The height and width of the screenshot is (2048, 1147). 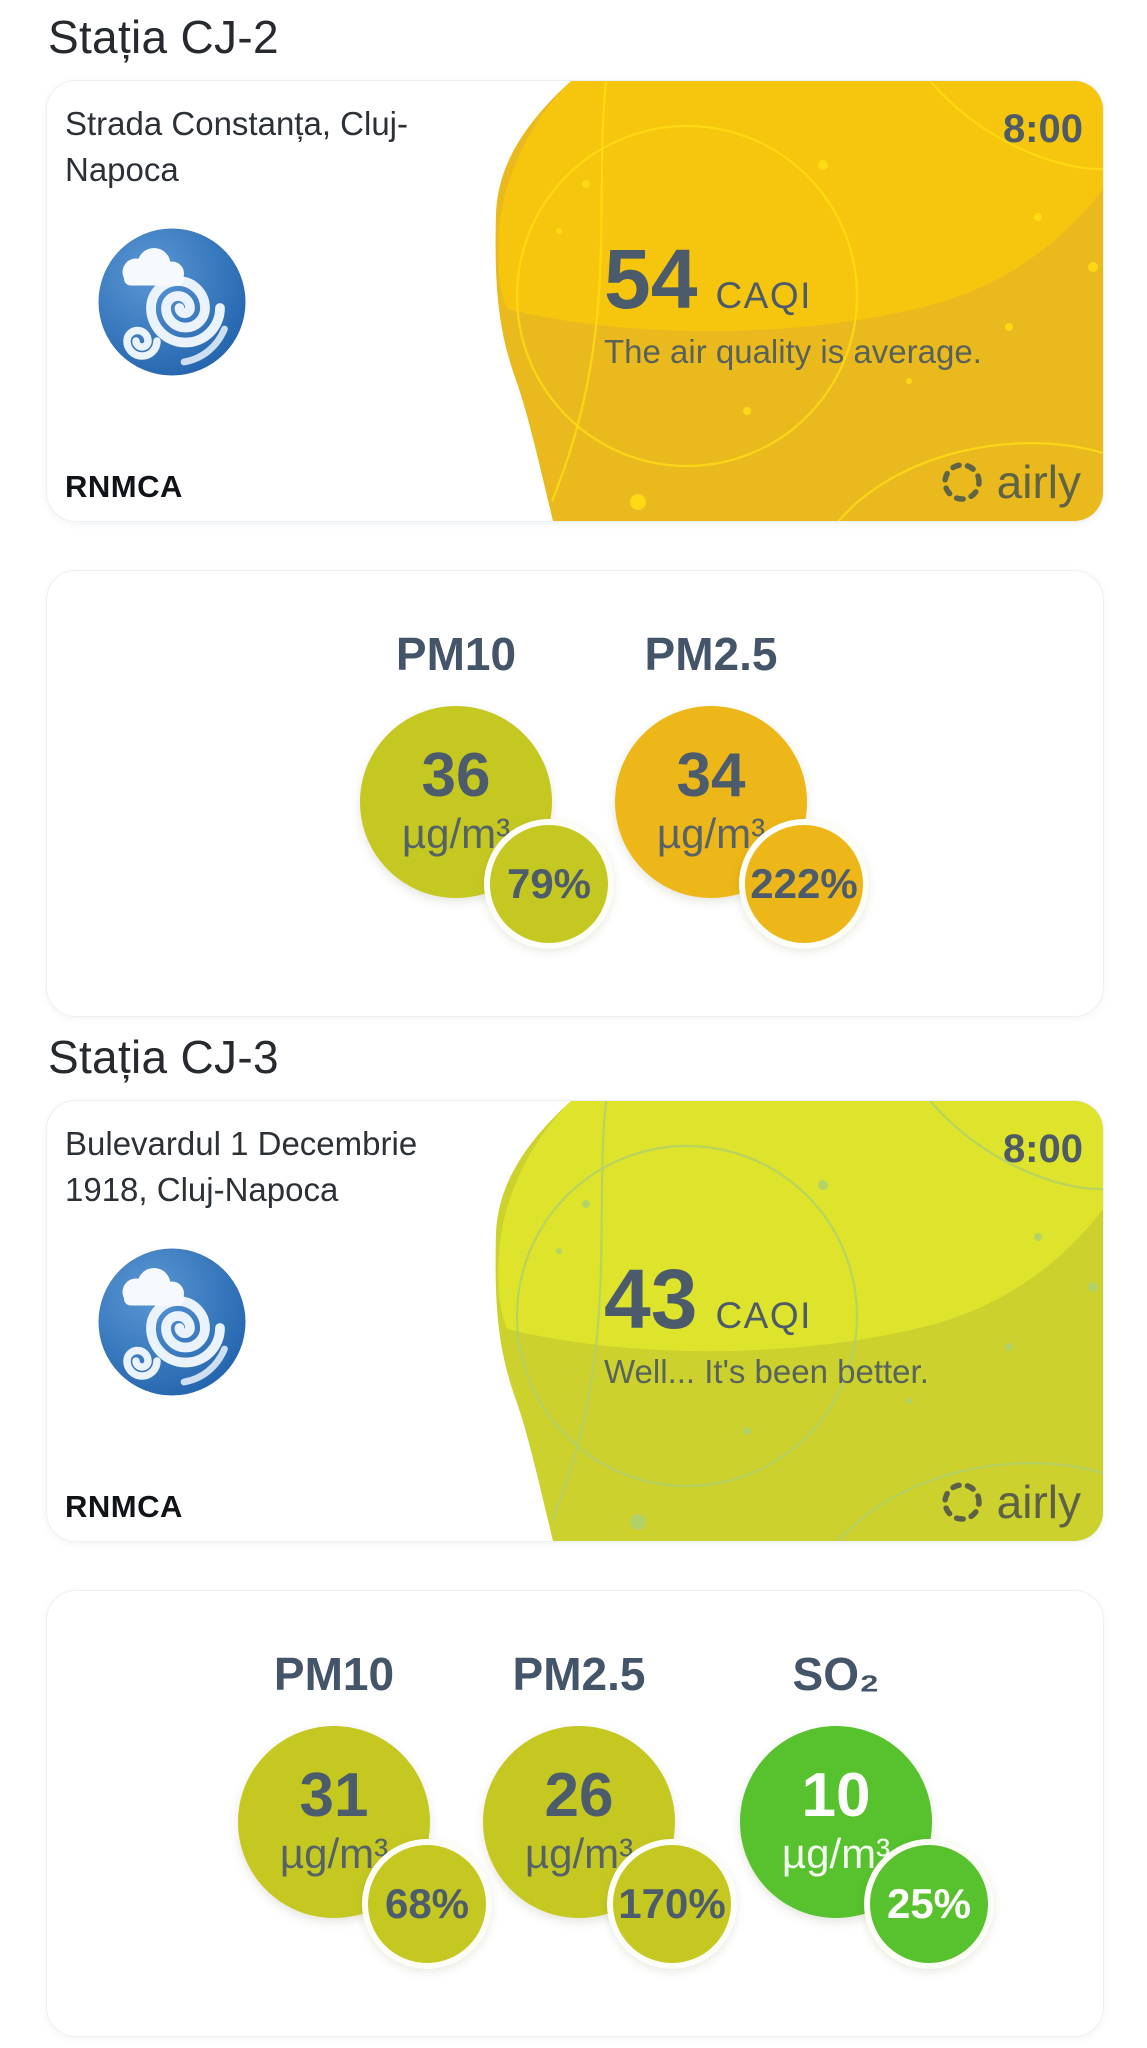 I want to click on pollutant-percent: 222%, so click(x=804, y=883).